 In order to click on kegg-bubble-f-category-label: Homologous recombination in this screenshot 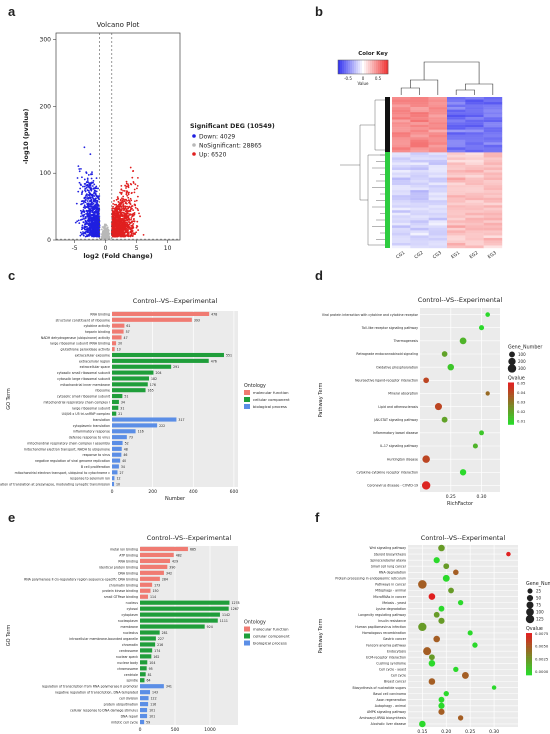, I will do `click(384, 633)`.